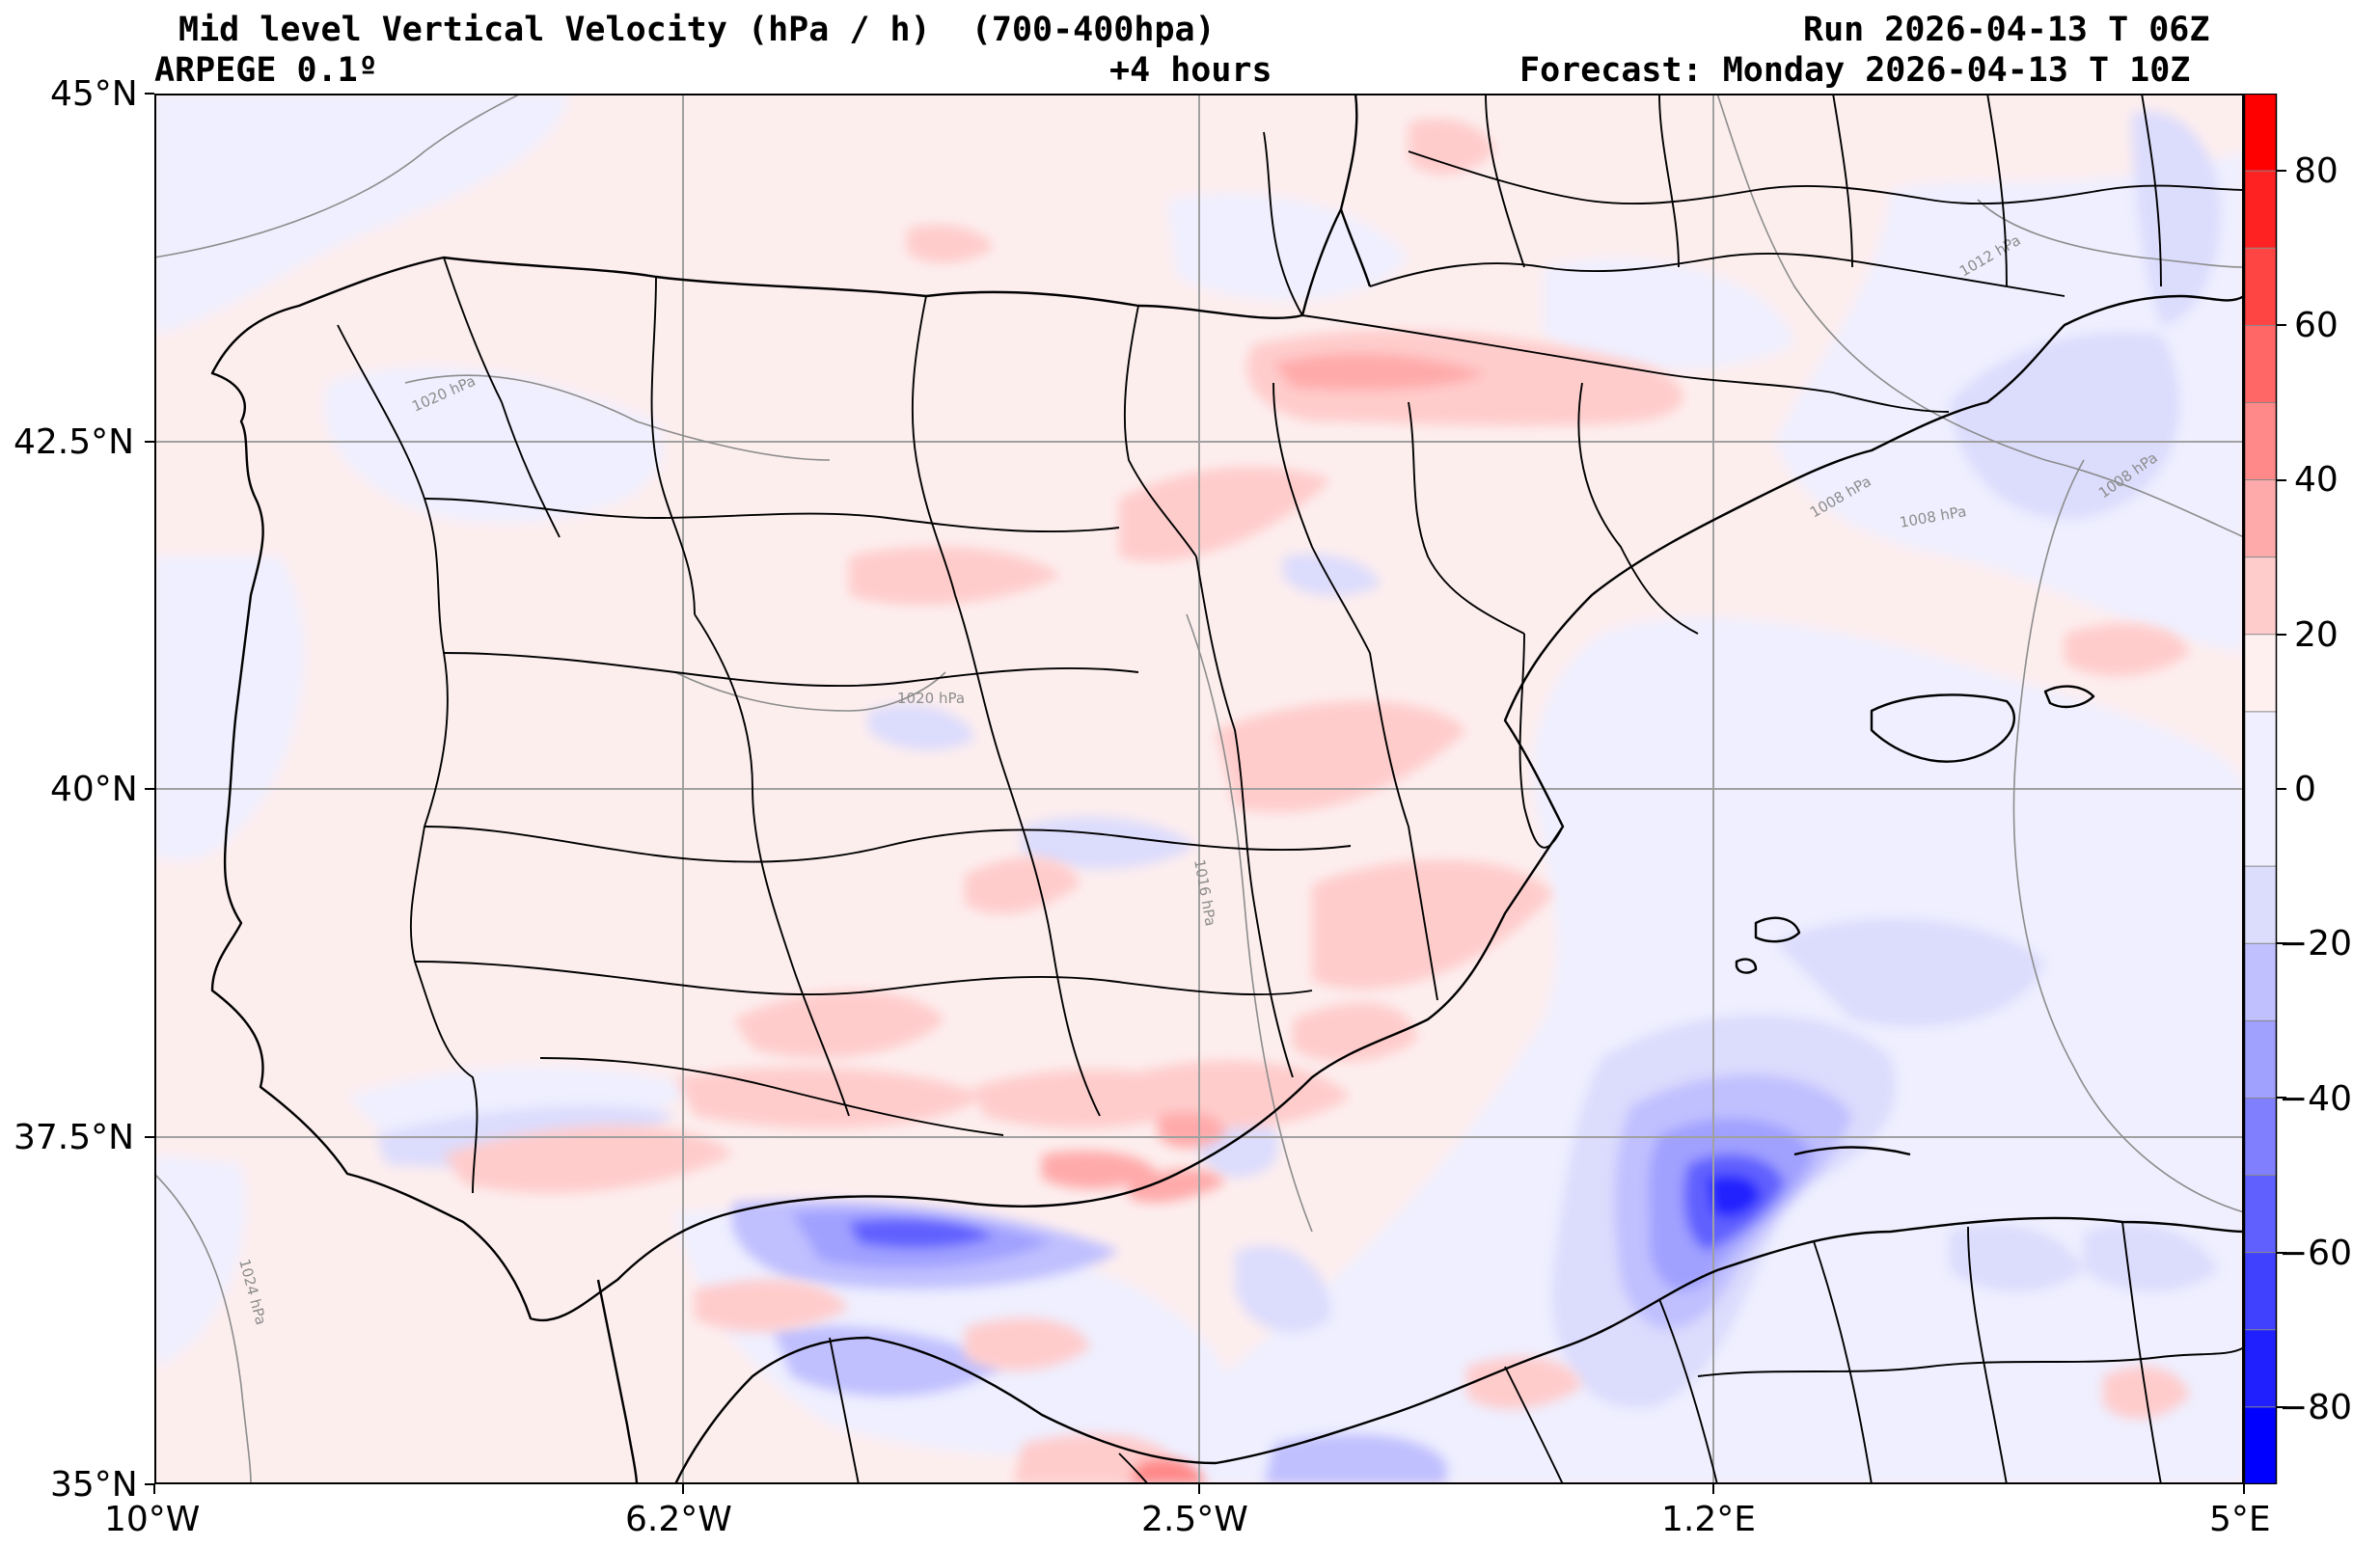  What do you see at coordinates (2007, 30) in the screenshot?
I see `run-time: Run 2026-04-13 T 06Z` at bounding box center [2007, 30].